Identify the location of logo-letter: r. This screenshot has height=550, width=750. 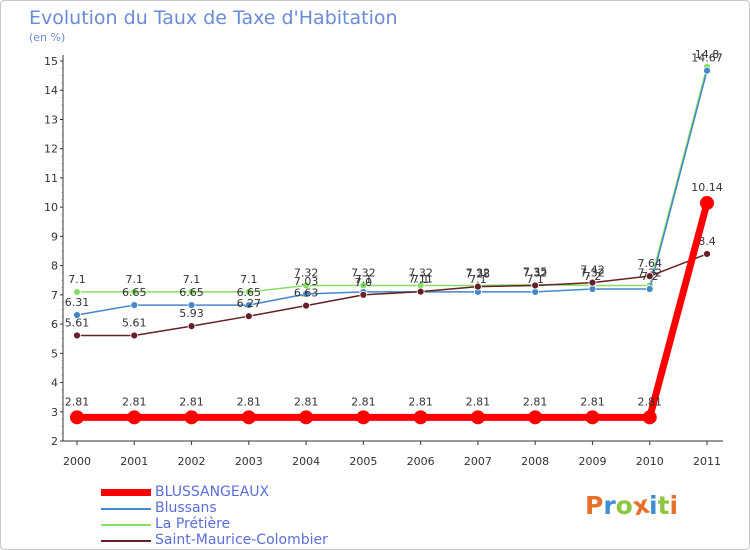
(609, 505).